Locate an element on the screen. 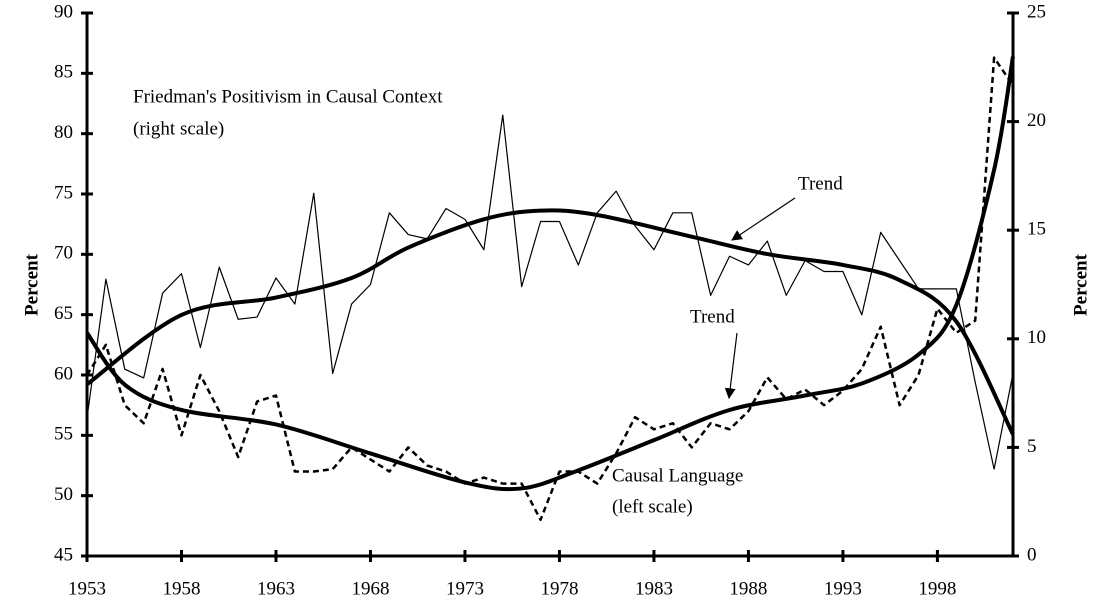  y-tick-label: 70 is located at coordinates (63, 253).